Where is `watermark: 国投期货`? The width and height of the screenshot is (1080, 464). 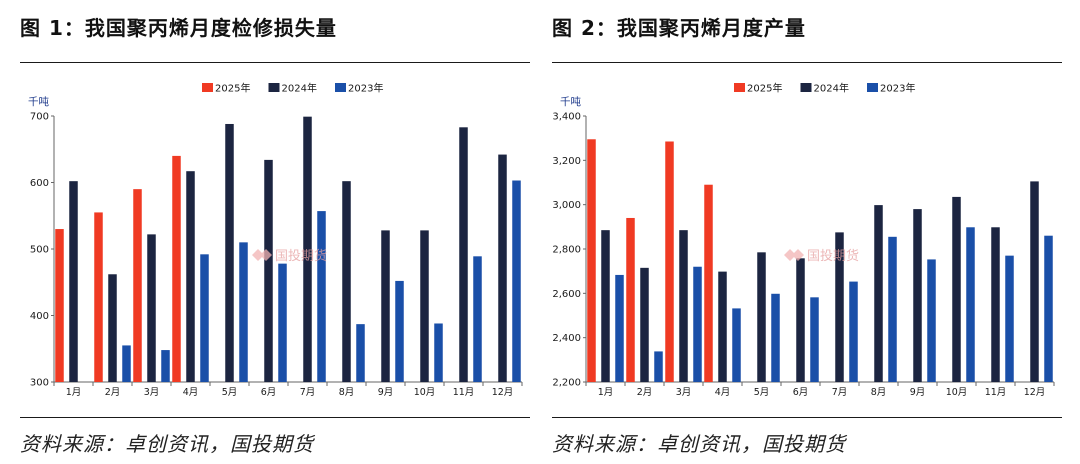 watermark: 国投期货 is located at coordinates (821, 256).